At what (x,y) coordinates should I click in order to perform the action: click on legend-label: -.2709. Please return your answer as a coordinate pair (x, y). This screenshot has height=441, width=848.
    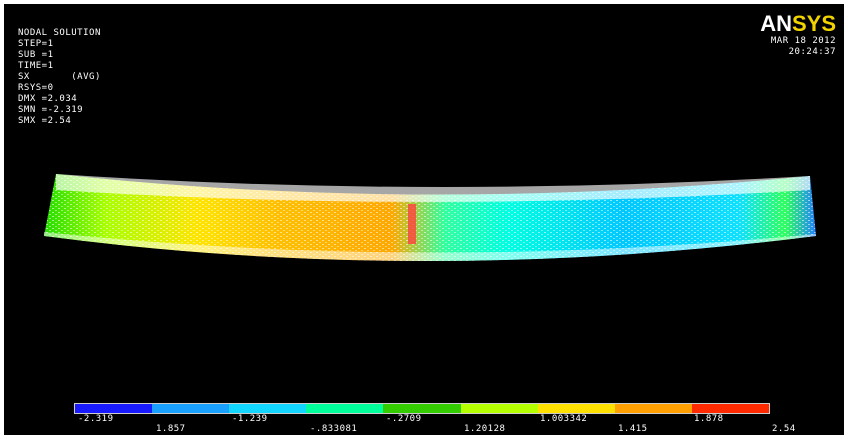
    Looking at the image, I should click on (404, 419).